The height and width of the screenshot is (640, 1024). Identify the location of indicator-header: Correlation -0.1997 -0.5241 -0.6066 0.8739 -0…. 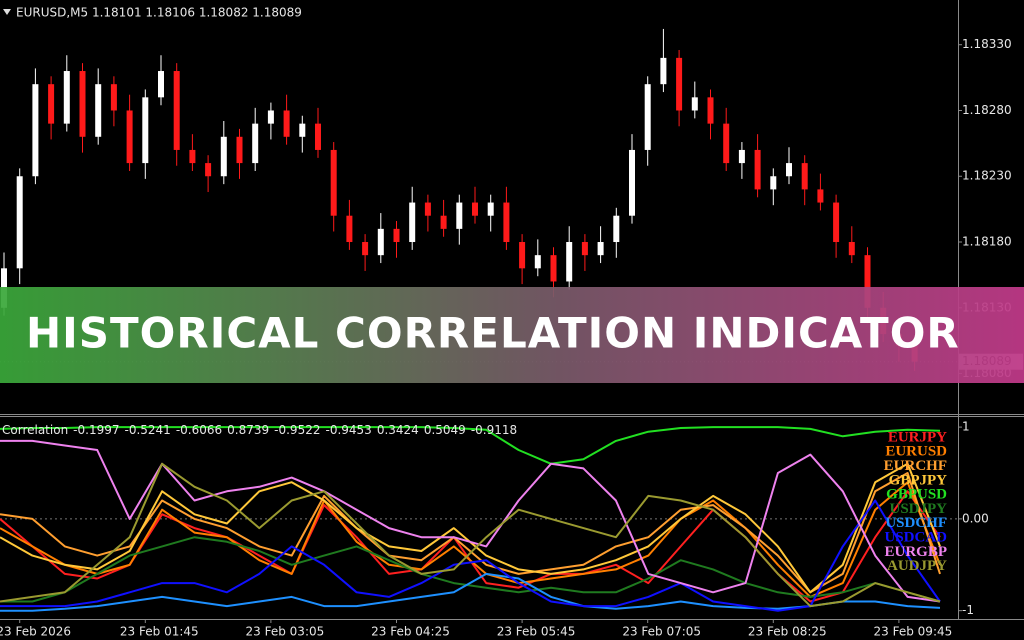
(259, 430).